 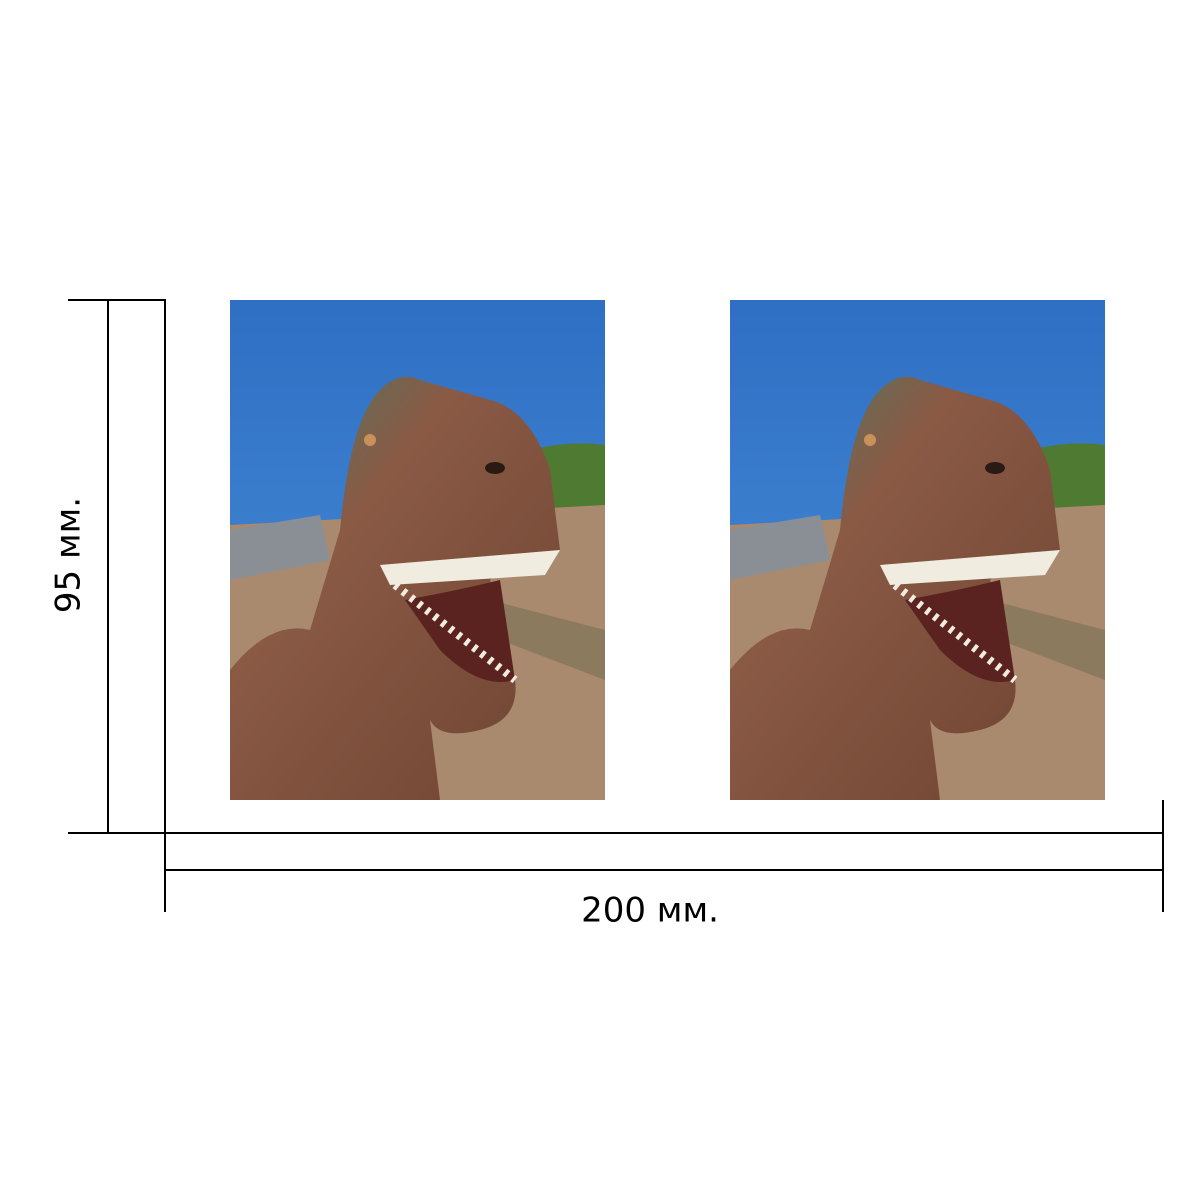 What do you see at coordinates (69, 555) in the screenshot?
I see `height-label: 95 мм.` at bounding box center [69, 555].